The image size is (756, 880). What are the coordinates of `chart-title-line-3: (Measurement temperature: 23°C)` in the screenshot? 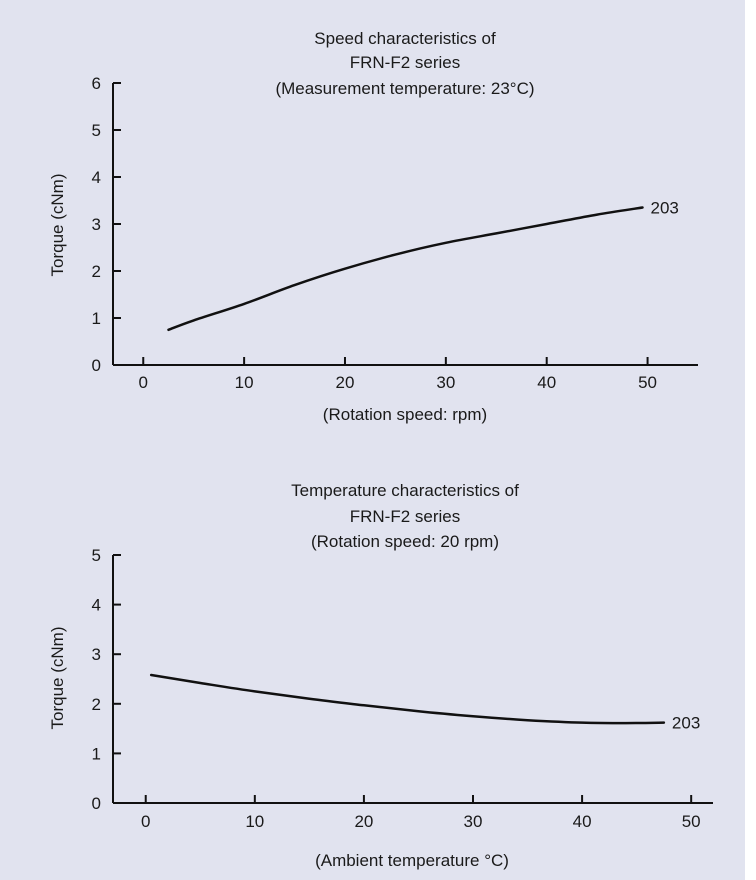 It's located at (404, 88).